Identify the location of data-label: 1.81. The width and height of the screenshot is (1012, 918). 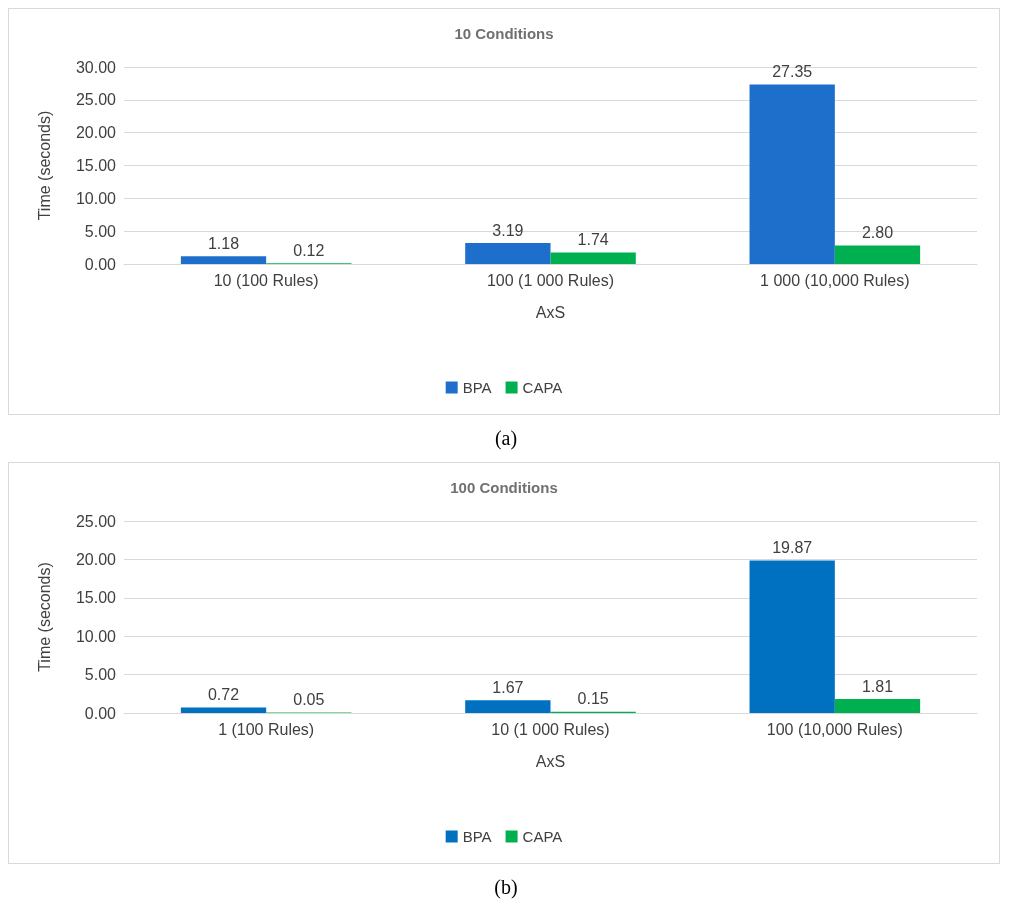
(877, 686).